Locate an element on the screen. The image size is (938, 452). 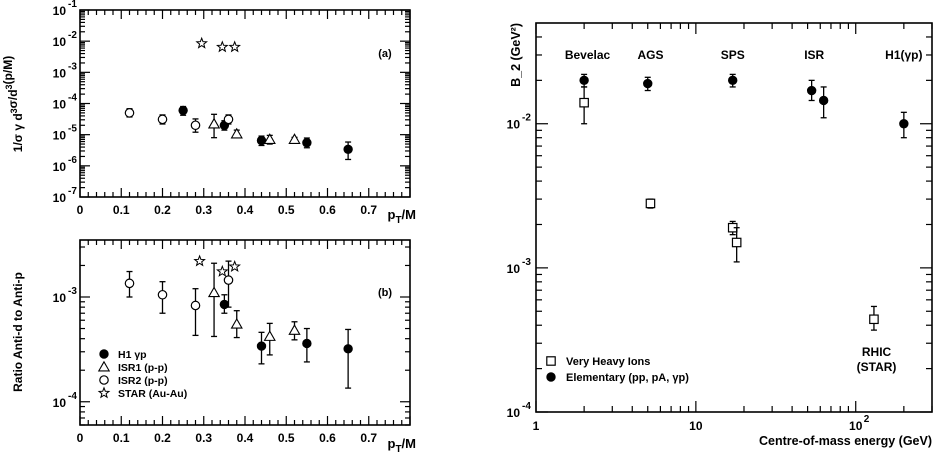
xtick-label-a-4: 0.4 is located at coordinates (245, 210).